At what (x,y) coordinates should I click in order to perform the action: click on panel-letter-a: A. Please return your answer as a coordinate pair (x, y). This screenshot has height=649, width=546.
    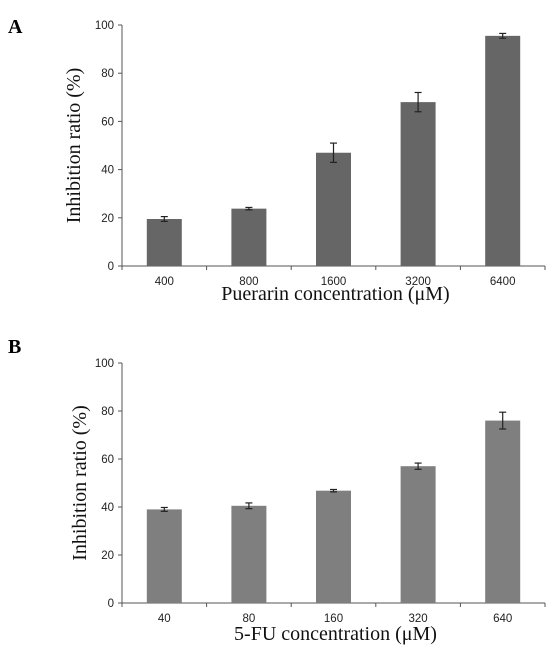
    Looking at the image, I should click on (15, 27).